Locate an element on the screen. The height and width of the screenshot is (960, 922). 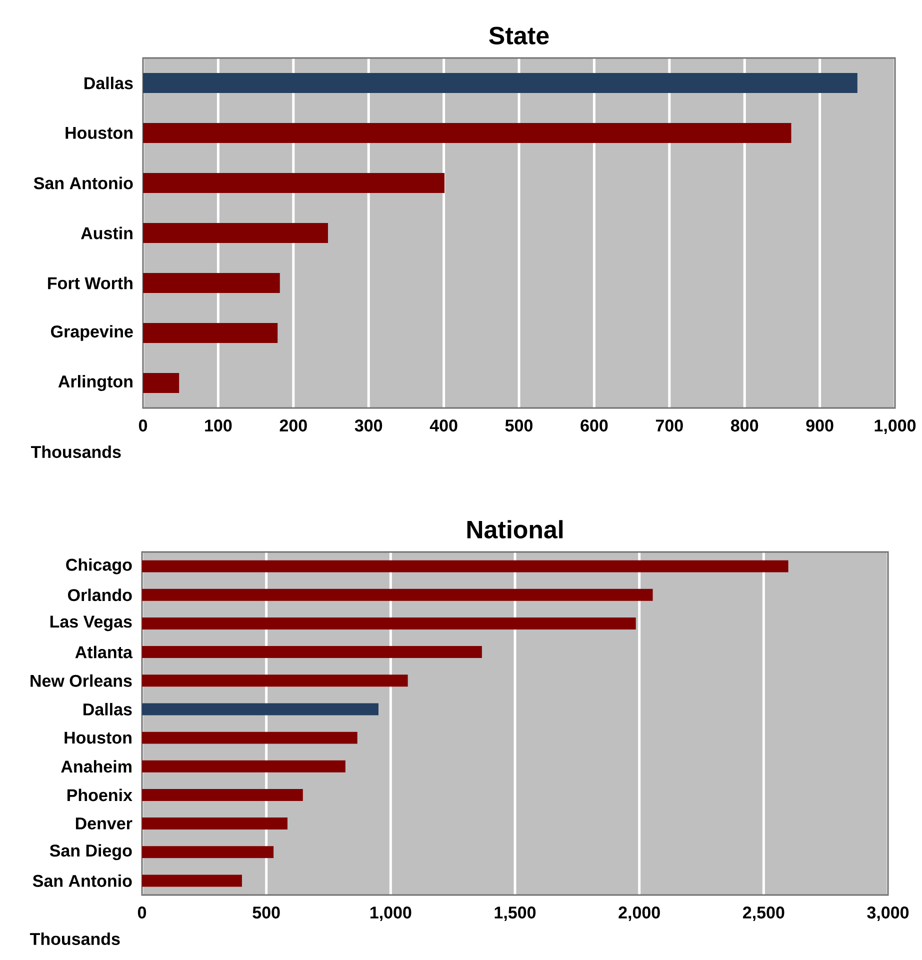
y-tick-label: Austin is located at coordinates (106, 233).